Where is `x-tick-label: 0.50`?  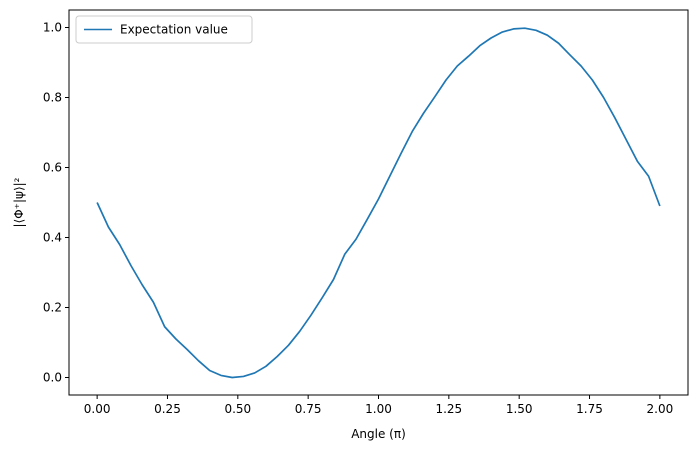
x-tick-label: 0.50 is located at coordinates (237, 409).